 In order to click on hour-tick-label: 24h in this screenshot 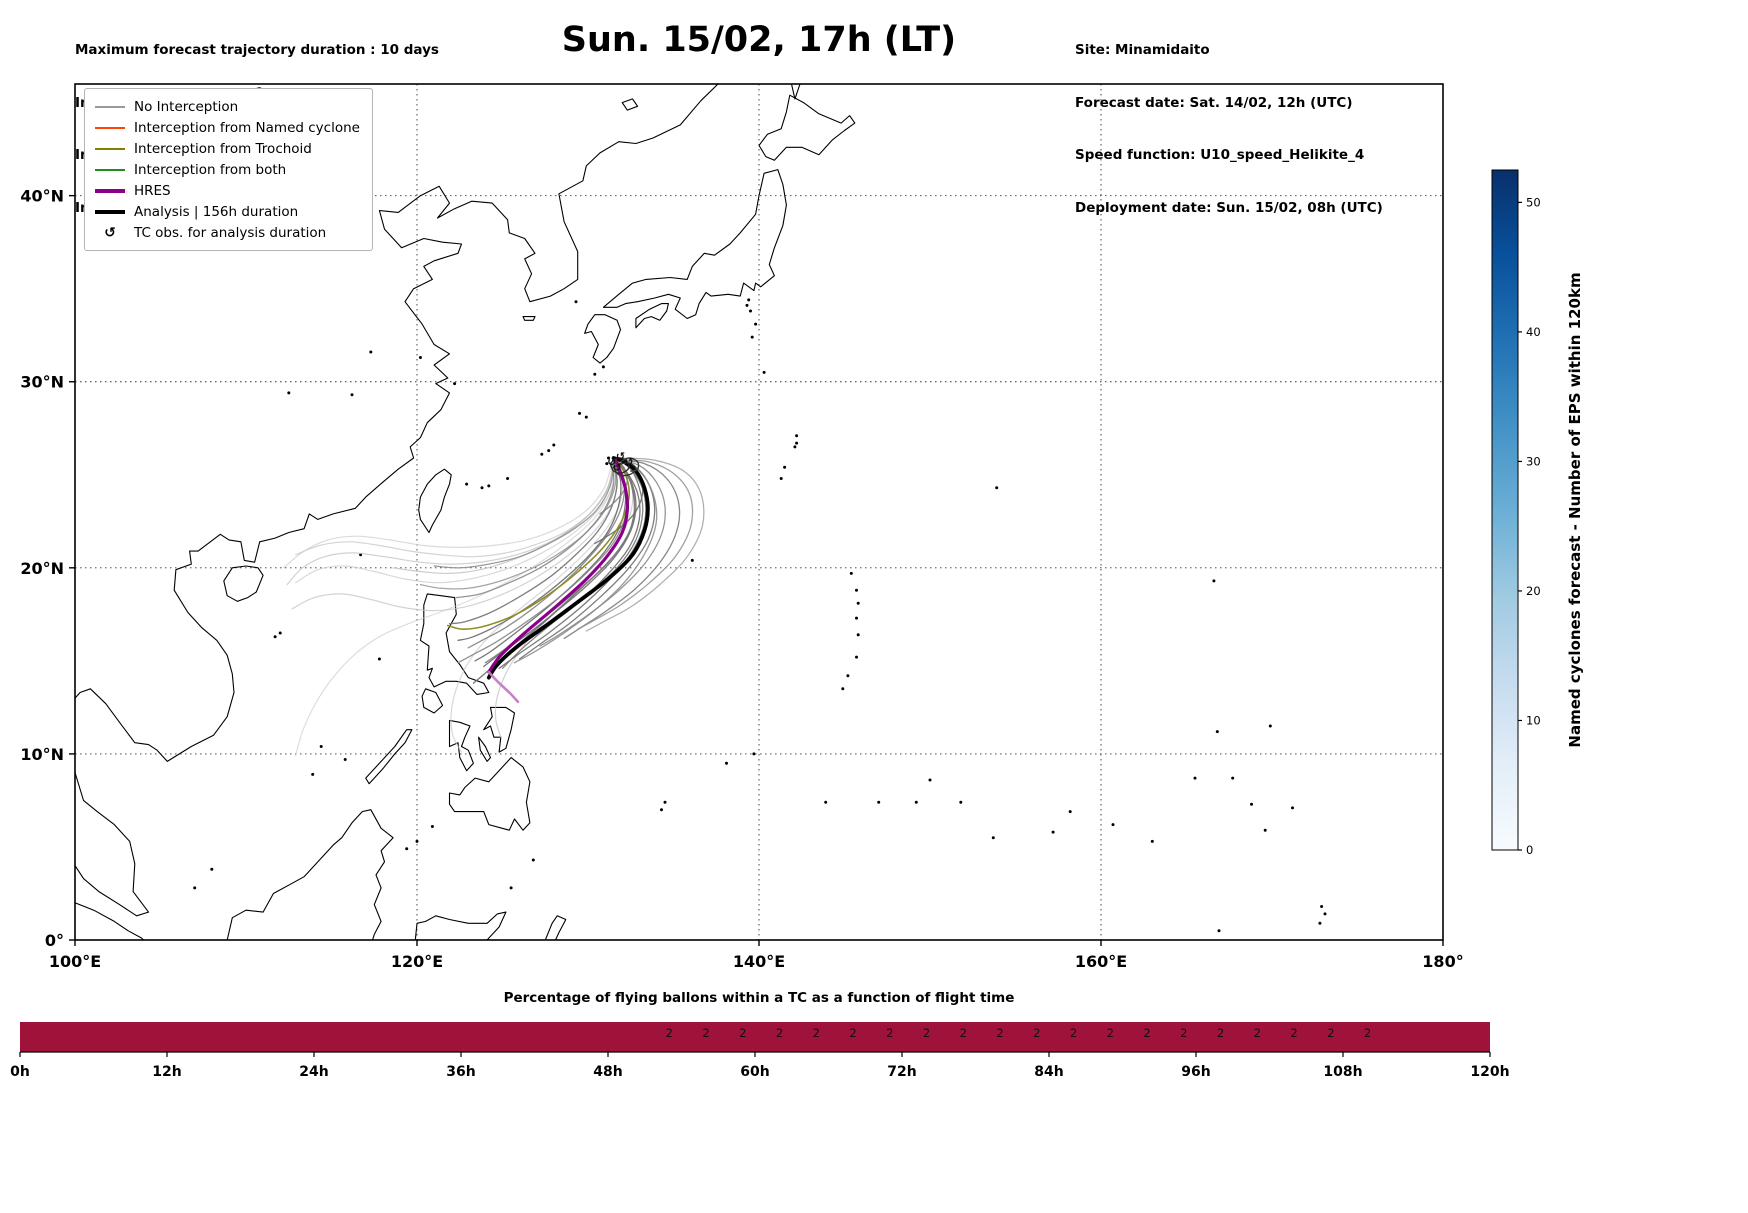, I will do `click(313, 1072)`.